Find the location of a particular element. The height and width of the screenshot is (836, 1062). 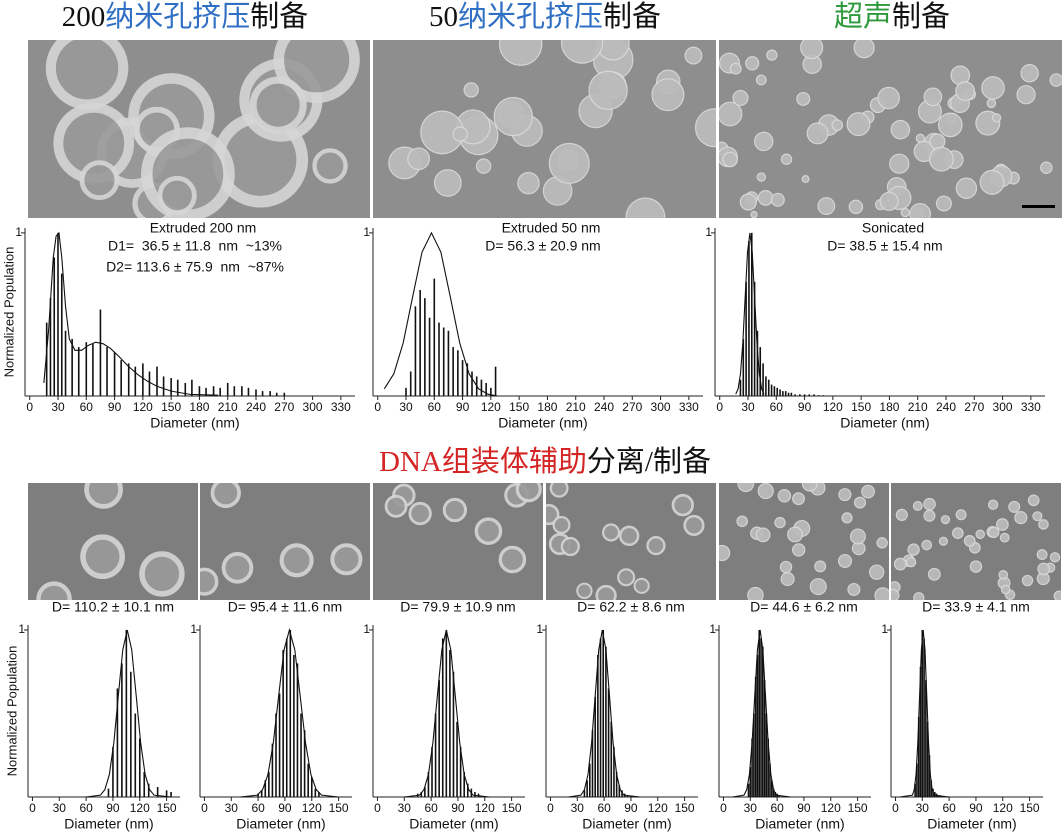

header: 200纳米孔挤压制备 is located at coordinates (185, 16).